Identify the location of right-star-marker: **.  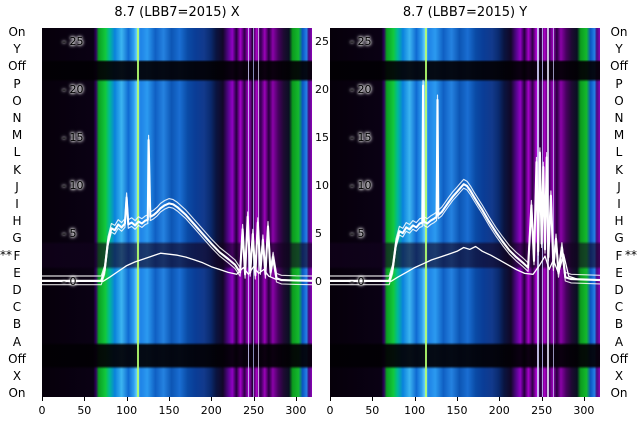
(631, 255).